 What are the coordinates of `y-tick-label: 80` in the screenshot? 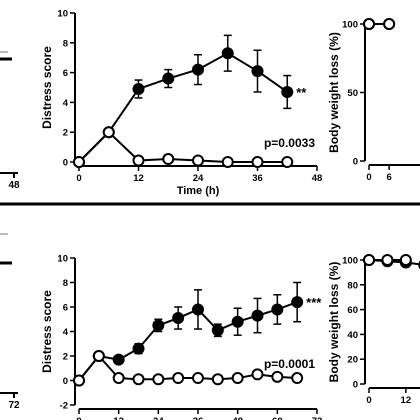 It's located at (352, 285).